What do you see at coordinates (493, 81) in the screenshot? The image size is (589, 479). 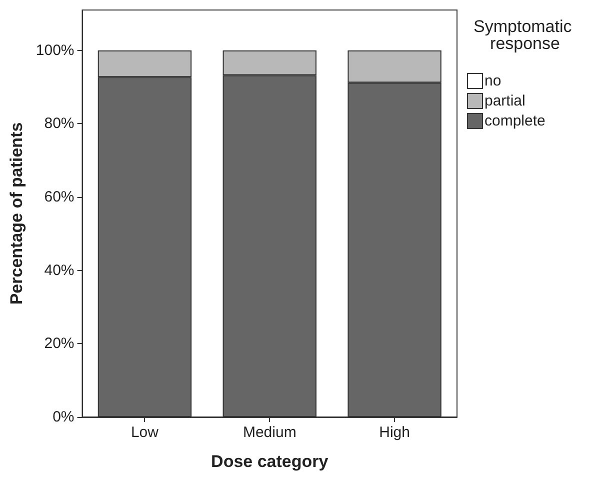 I see `legend-label: no` at bounding box center [493, 81].